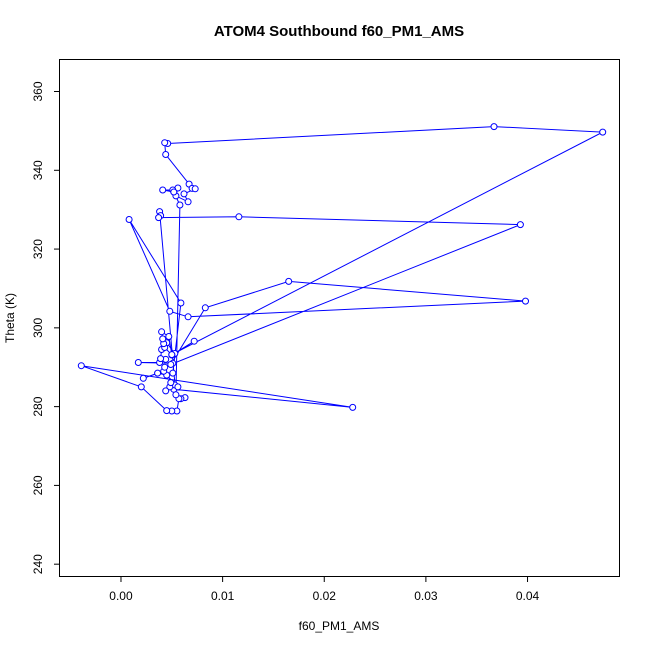 Image resolution: width=650 pixels, height=650 pixels. I want to click on x-axis: 0.00 0.01 0.02 0.03 0.04, so click(324, 589).